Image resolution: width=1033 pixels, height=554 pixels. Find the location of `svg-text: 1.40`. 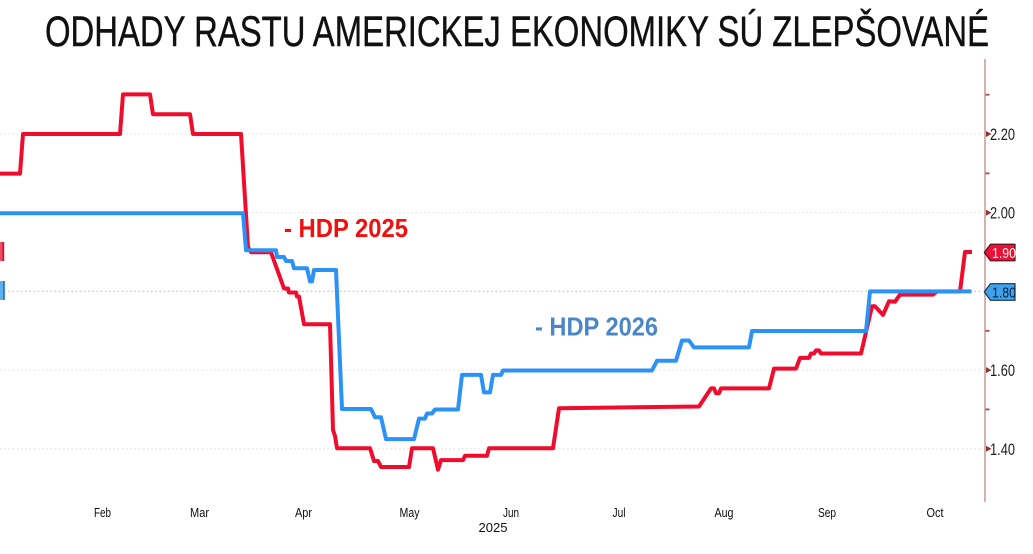

svg-text: 1.40 is located at coordinates (1002, 449).